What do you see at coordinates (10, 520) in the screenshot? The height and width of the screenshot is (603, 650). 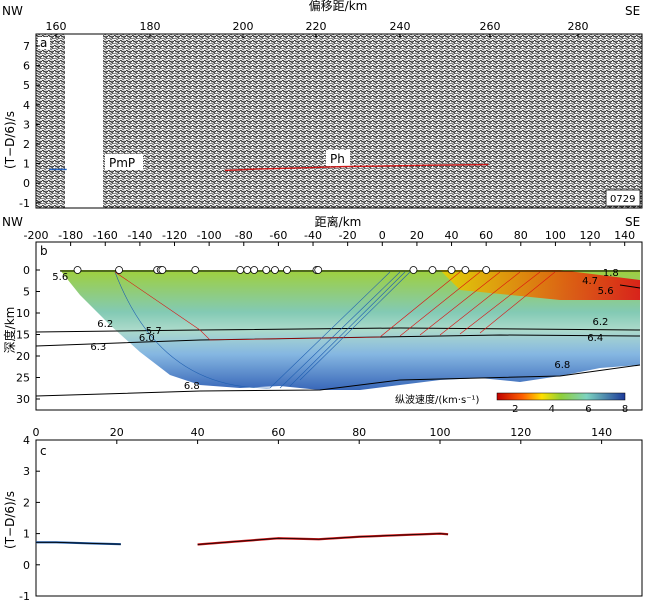 I see `panel-c-y-label: (T−D/6)/s` at bounding box center [10, 520].